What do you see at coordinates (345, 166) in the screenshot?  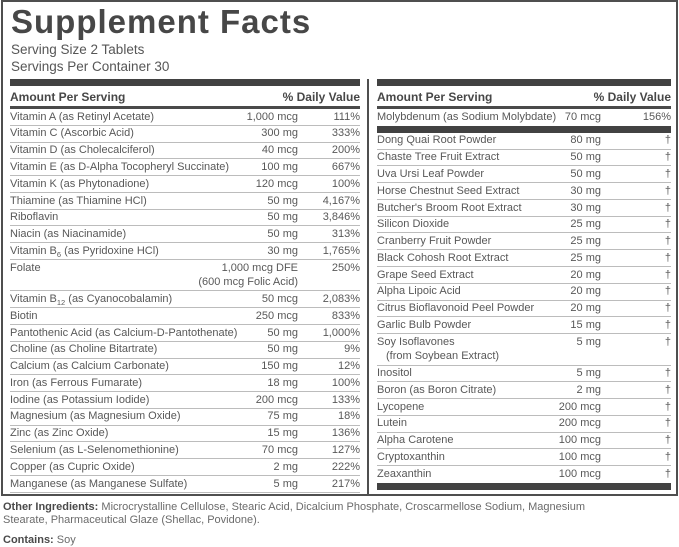 I see `nutrient-daily-value: 667%` at bounding box center [345, 166].